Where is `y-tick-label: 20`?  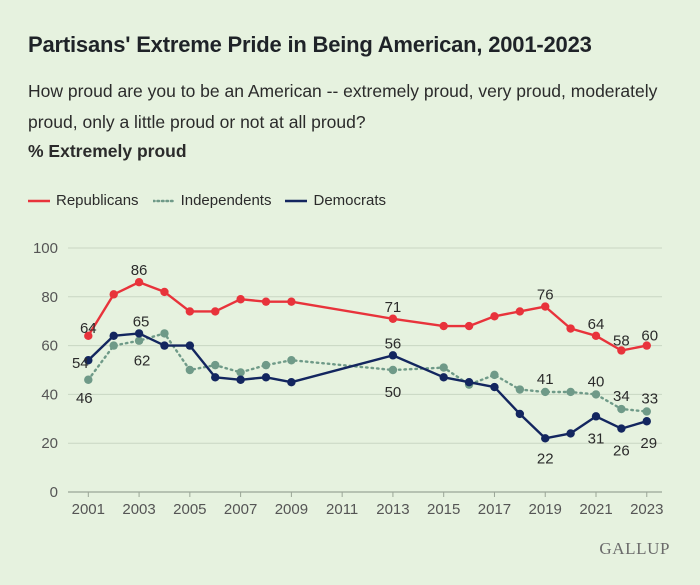 y-tick-label: 20 is located at coordinates (49, 443).